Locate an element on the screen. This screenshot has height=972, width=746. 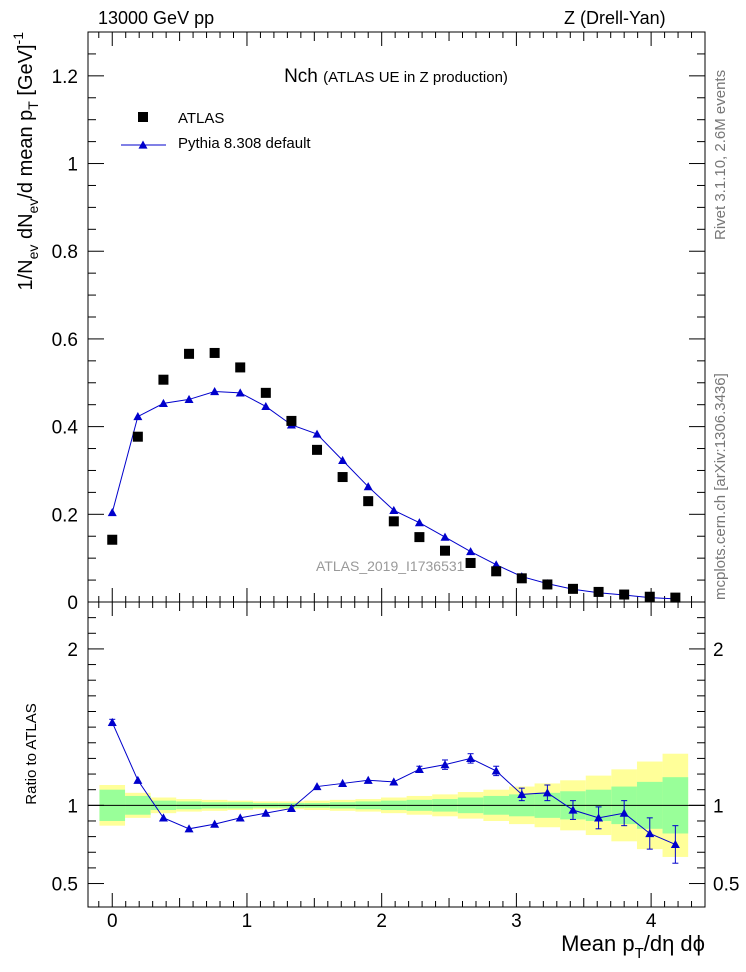
ratio-y-tick-label: 2 is located at coordinates (72, 650).